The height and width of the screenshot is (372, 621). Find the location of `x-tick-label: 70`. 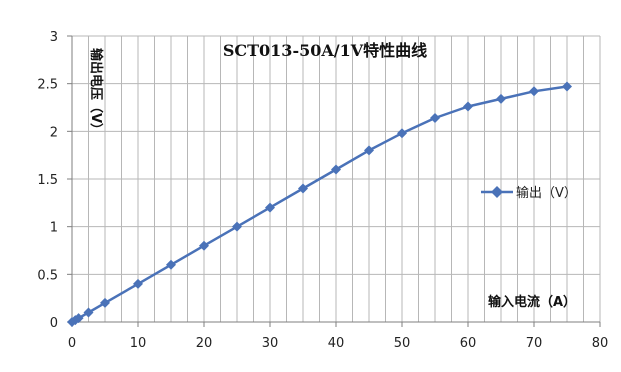

x-tick-label: 70 is located at coordinates (534, 343).